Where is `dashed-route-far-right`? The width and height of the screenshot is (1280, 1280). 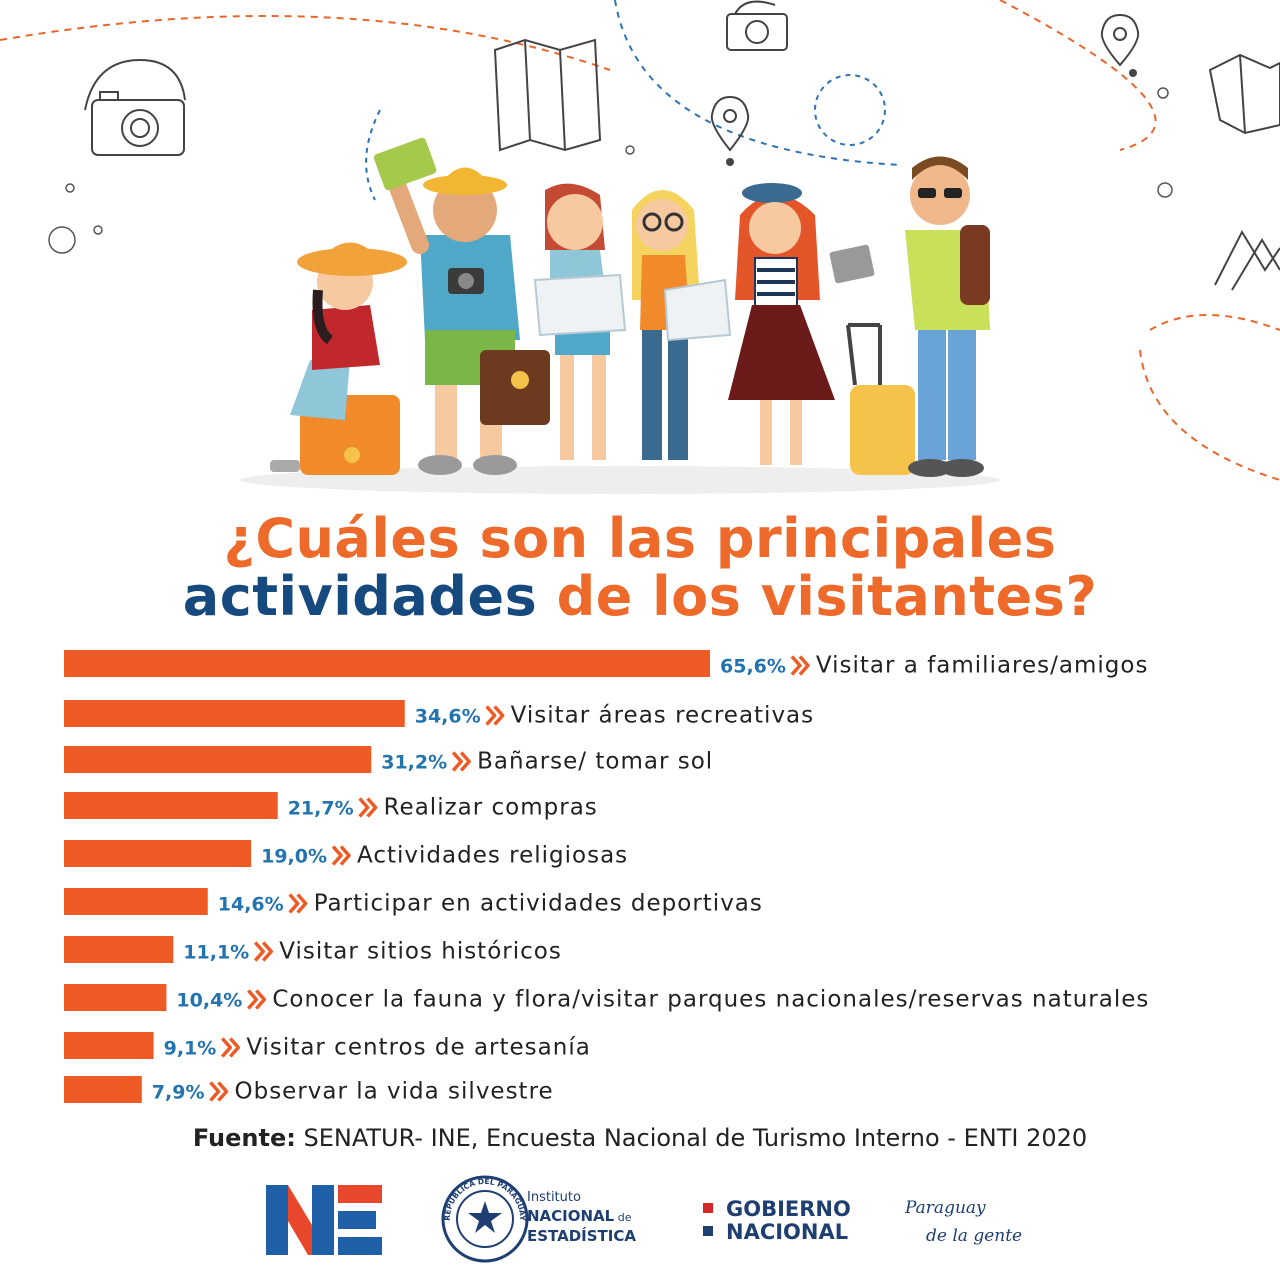
dashed-route-far-right is located at coordinates (1214, 322).